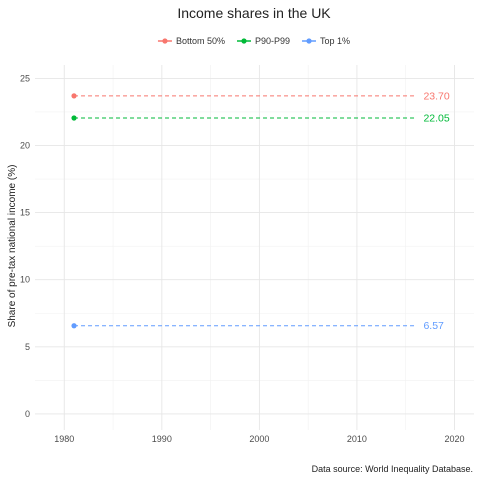 The height and width of the screenshot is (480, 480). I want to click on y-tick-label: 10, so click(25, 280).